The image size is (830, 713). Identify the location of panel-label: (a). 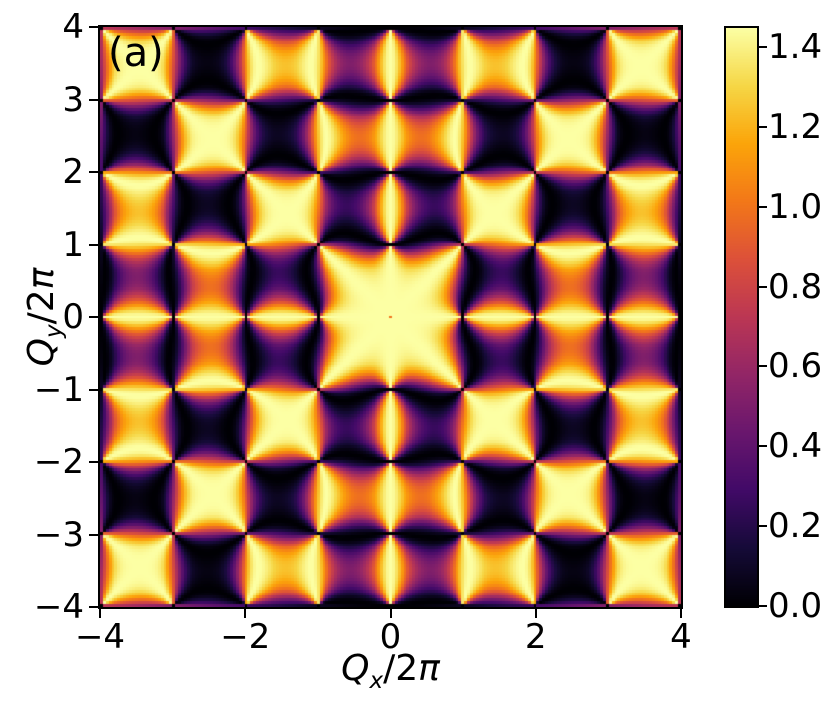
(136, 53).